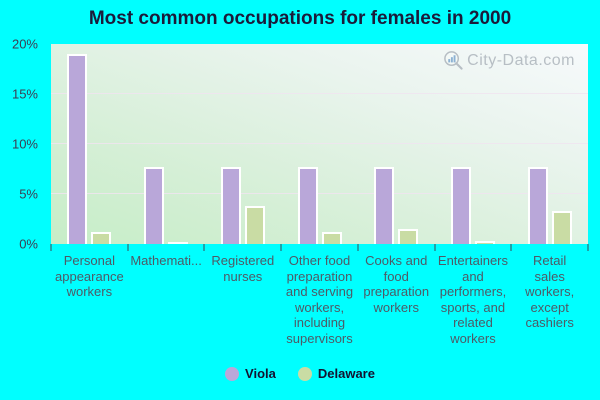 Image resolution: width=600 pixels, height=400 pixels. I want to click on y-tick-label: 10%, so click(24, 144).